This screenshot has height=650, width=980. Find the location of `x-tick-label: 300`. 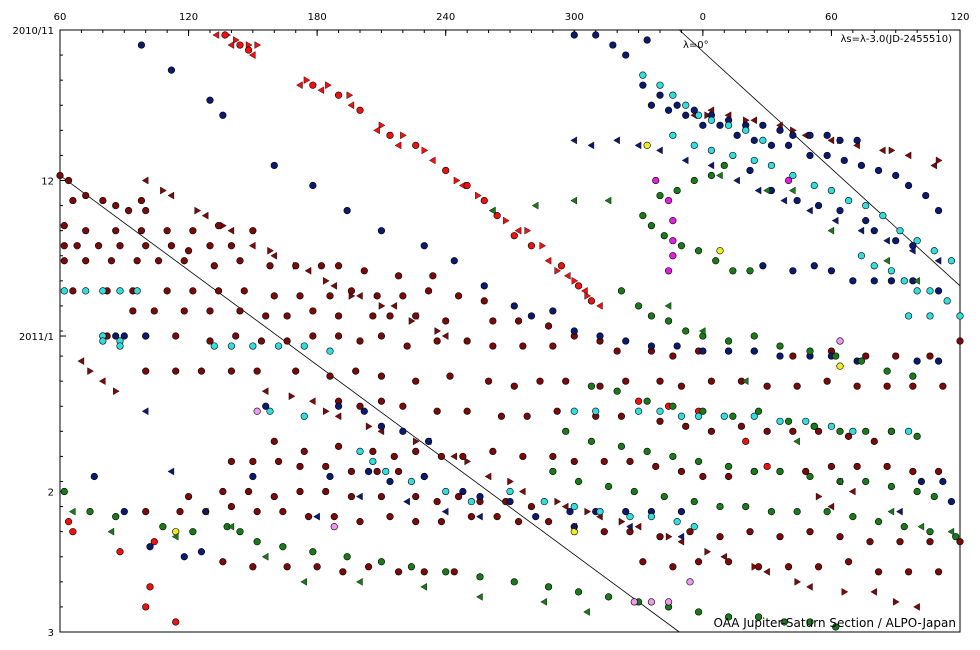

x-tick-label: 300 is located at coordinates (574, 17).